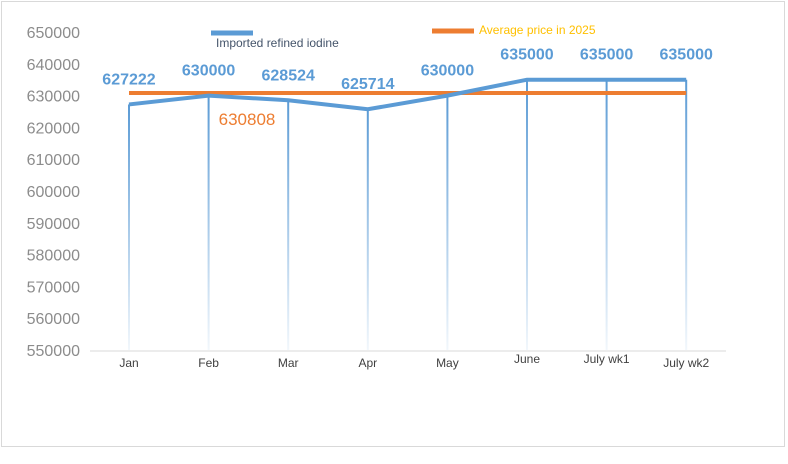 The height and width of the screenshot is (464, 788). Describe the element at coordinates (208, 363) in the screenshot. I see `x-tick-label: Feb` at that location.